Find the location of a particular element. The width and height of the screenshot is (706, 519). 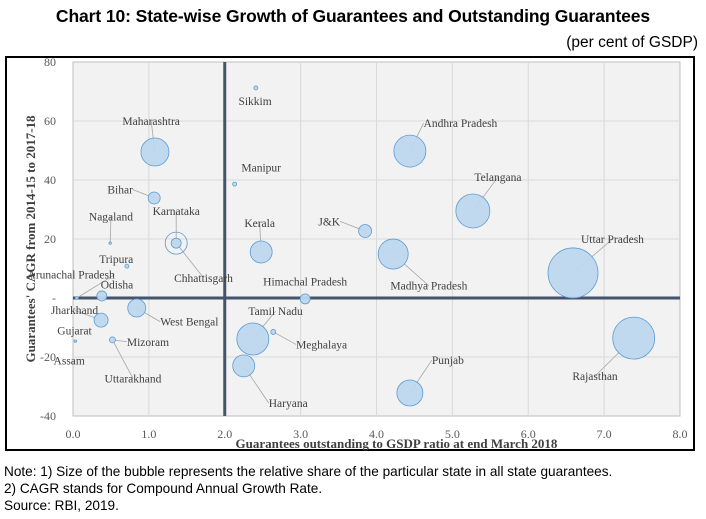

label-himachal-pradesh: Himachal Pradesh is located at coordinates (305, 283).